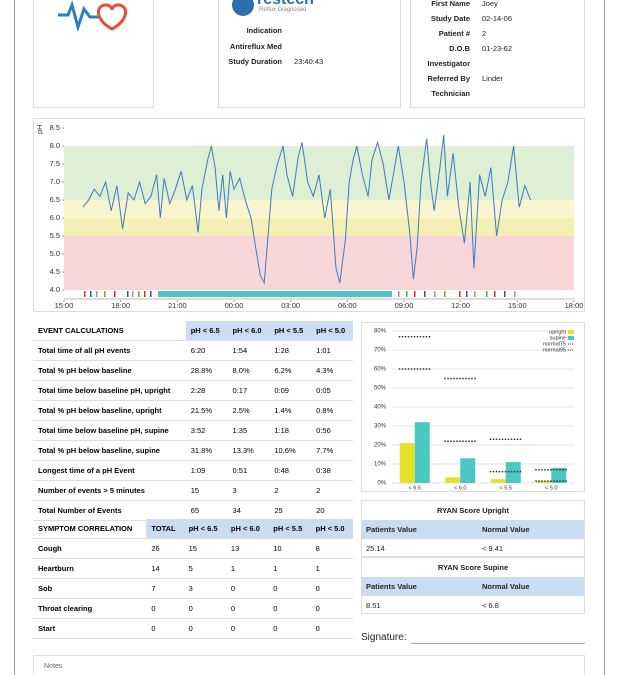 The width and height of the screenshot is (619, 675). What do you see at coordinates (460, 305) in the screenshot?
I see `x-tick-label: 12:00` at bounding box center [460, 305].